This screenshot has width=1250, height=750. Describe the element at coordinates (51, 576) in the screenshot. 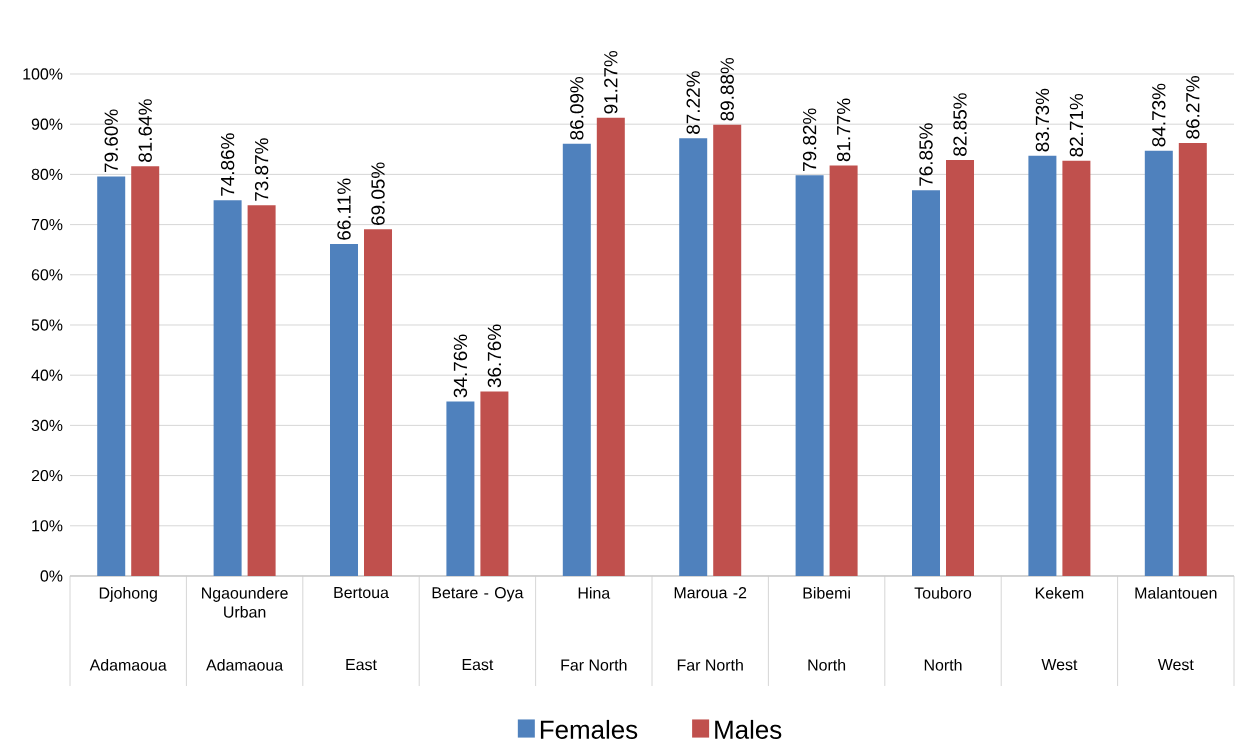

I see `y-tick-label: 0%` at that location.